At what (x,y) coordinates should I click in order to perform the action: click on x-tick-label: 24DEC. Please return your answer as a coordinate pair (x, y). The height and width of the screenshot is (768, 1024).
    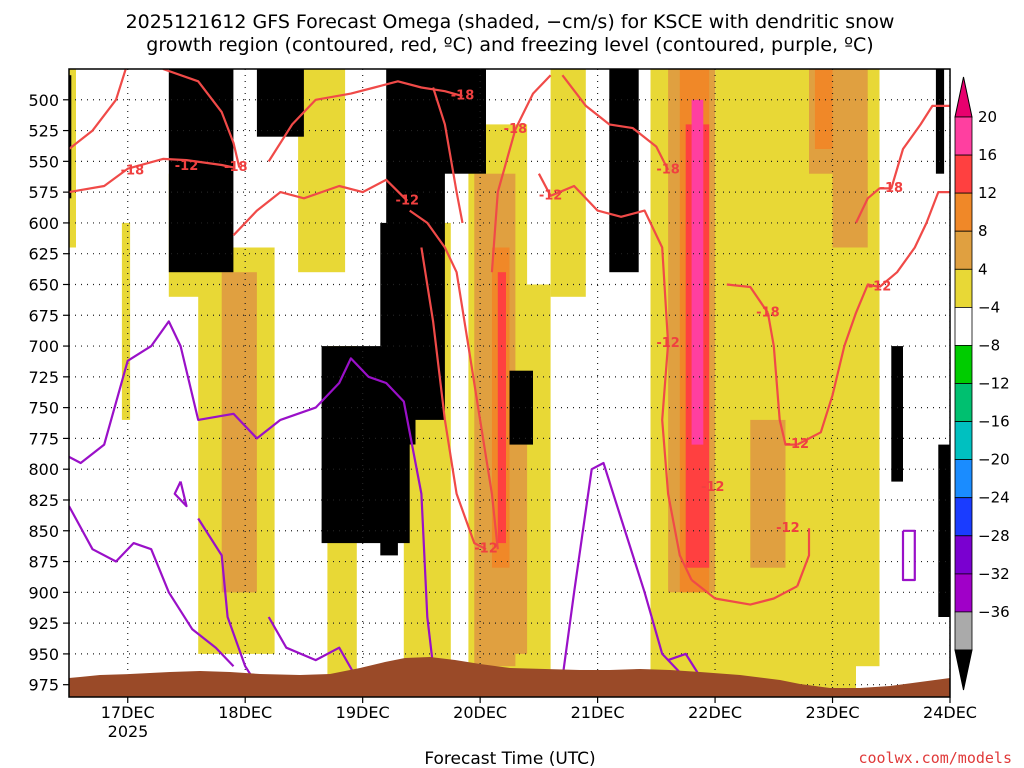
    Looking at the image, I should click on (950, 712).